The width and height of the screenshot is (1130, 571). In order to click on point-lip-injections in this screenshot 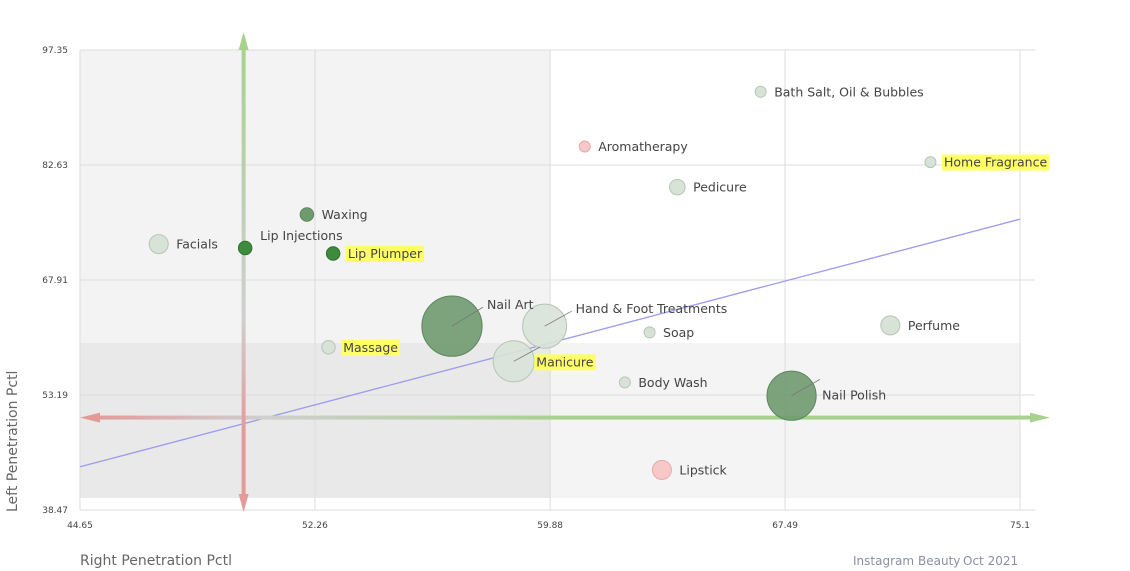, I will do `click(245, 248)`.